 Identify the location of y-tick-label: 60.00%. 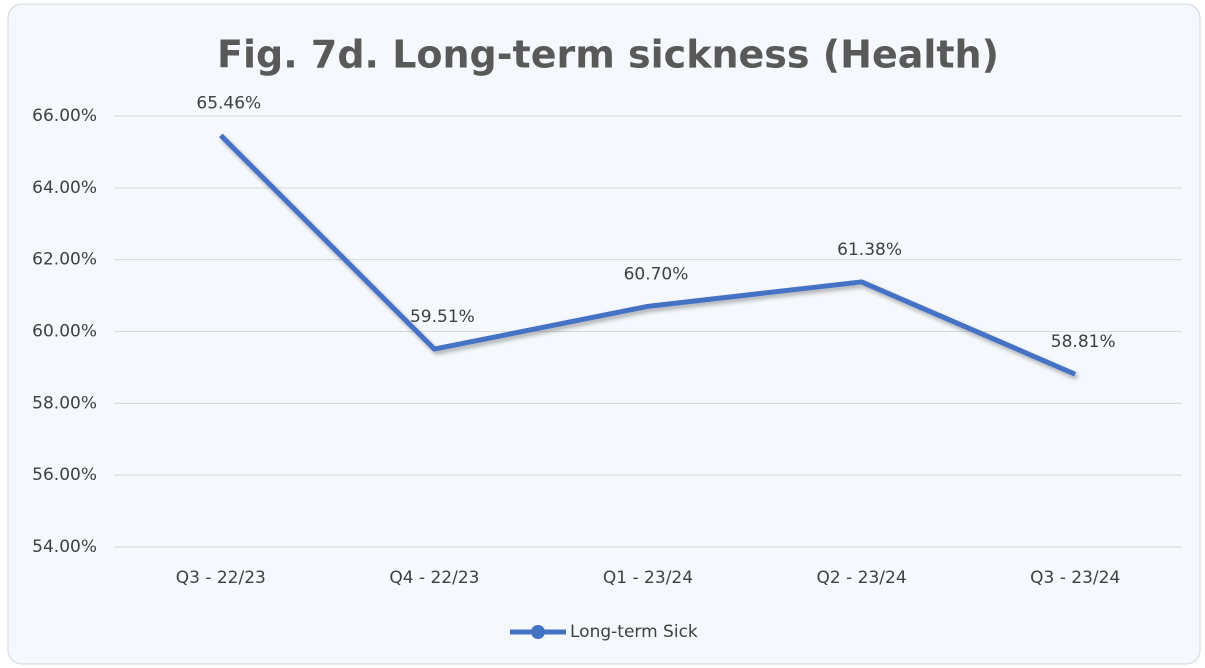
(64, 332).